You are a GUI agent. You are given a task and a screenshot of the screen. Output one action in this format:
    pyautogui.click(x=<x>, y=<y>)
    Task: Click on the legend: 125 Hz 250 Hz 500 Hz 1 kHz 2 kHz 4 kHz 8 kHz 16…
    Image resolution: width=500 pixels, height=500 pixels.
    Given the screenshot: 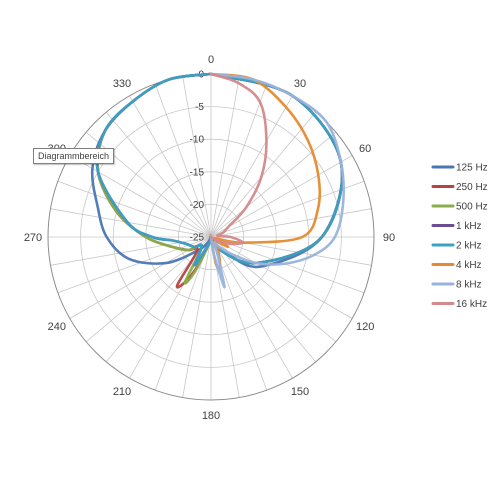 What is the action you would take?
    pyautogui.click(x=459, y=236)
    